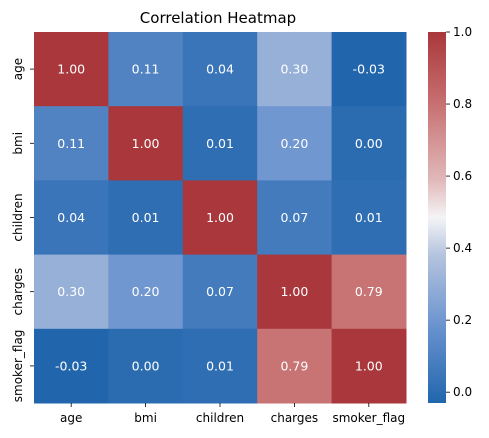 The image size is (489, 438). Describe the element at coordinates (18, 366) in the screenshot. I see `y-tick-label-smoker_flag: smoker_flag` at that location.